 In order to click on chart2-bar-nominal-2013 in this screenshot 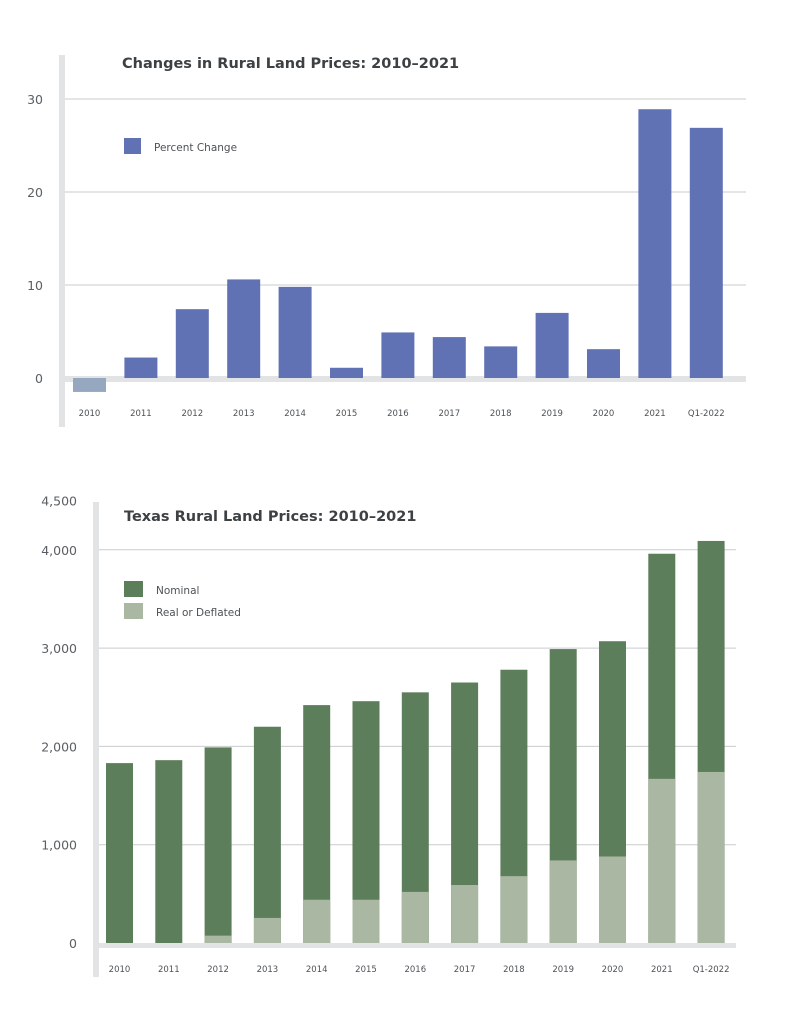, I will do `click(267, 834)`.